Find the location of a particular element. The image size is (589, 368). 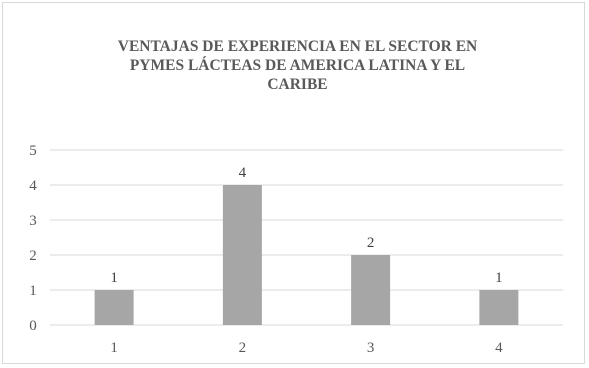

x-tick-label-2: 2 is located at coordinates (243, 348).